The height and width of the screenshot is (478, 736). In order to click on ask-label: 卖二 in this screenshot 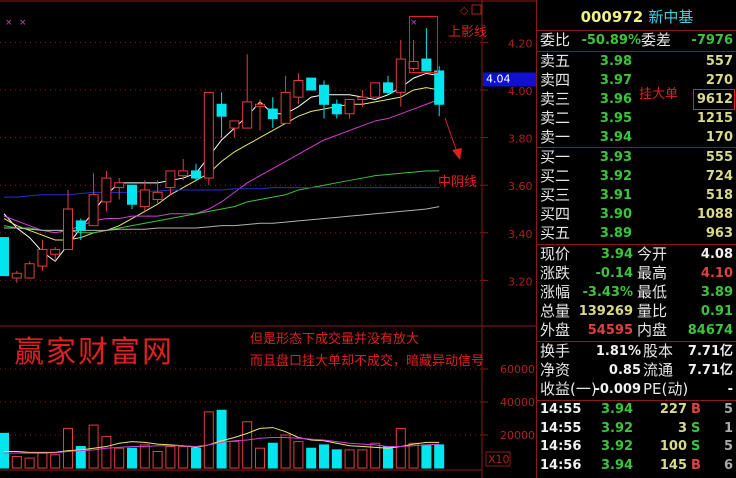, I will do `click(555, 118)`.